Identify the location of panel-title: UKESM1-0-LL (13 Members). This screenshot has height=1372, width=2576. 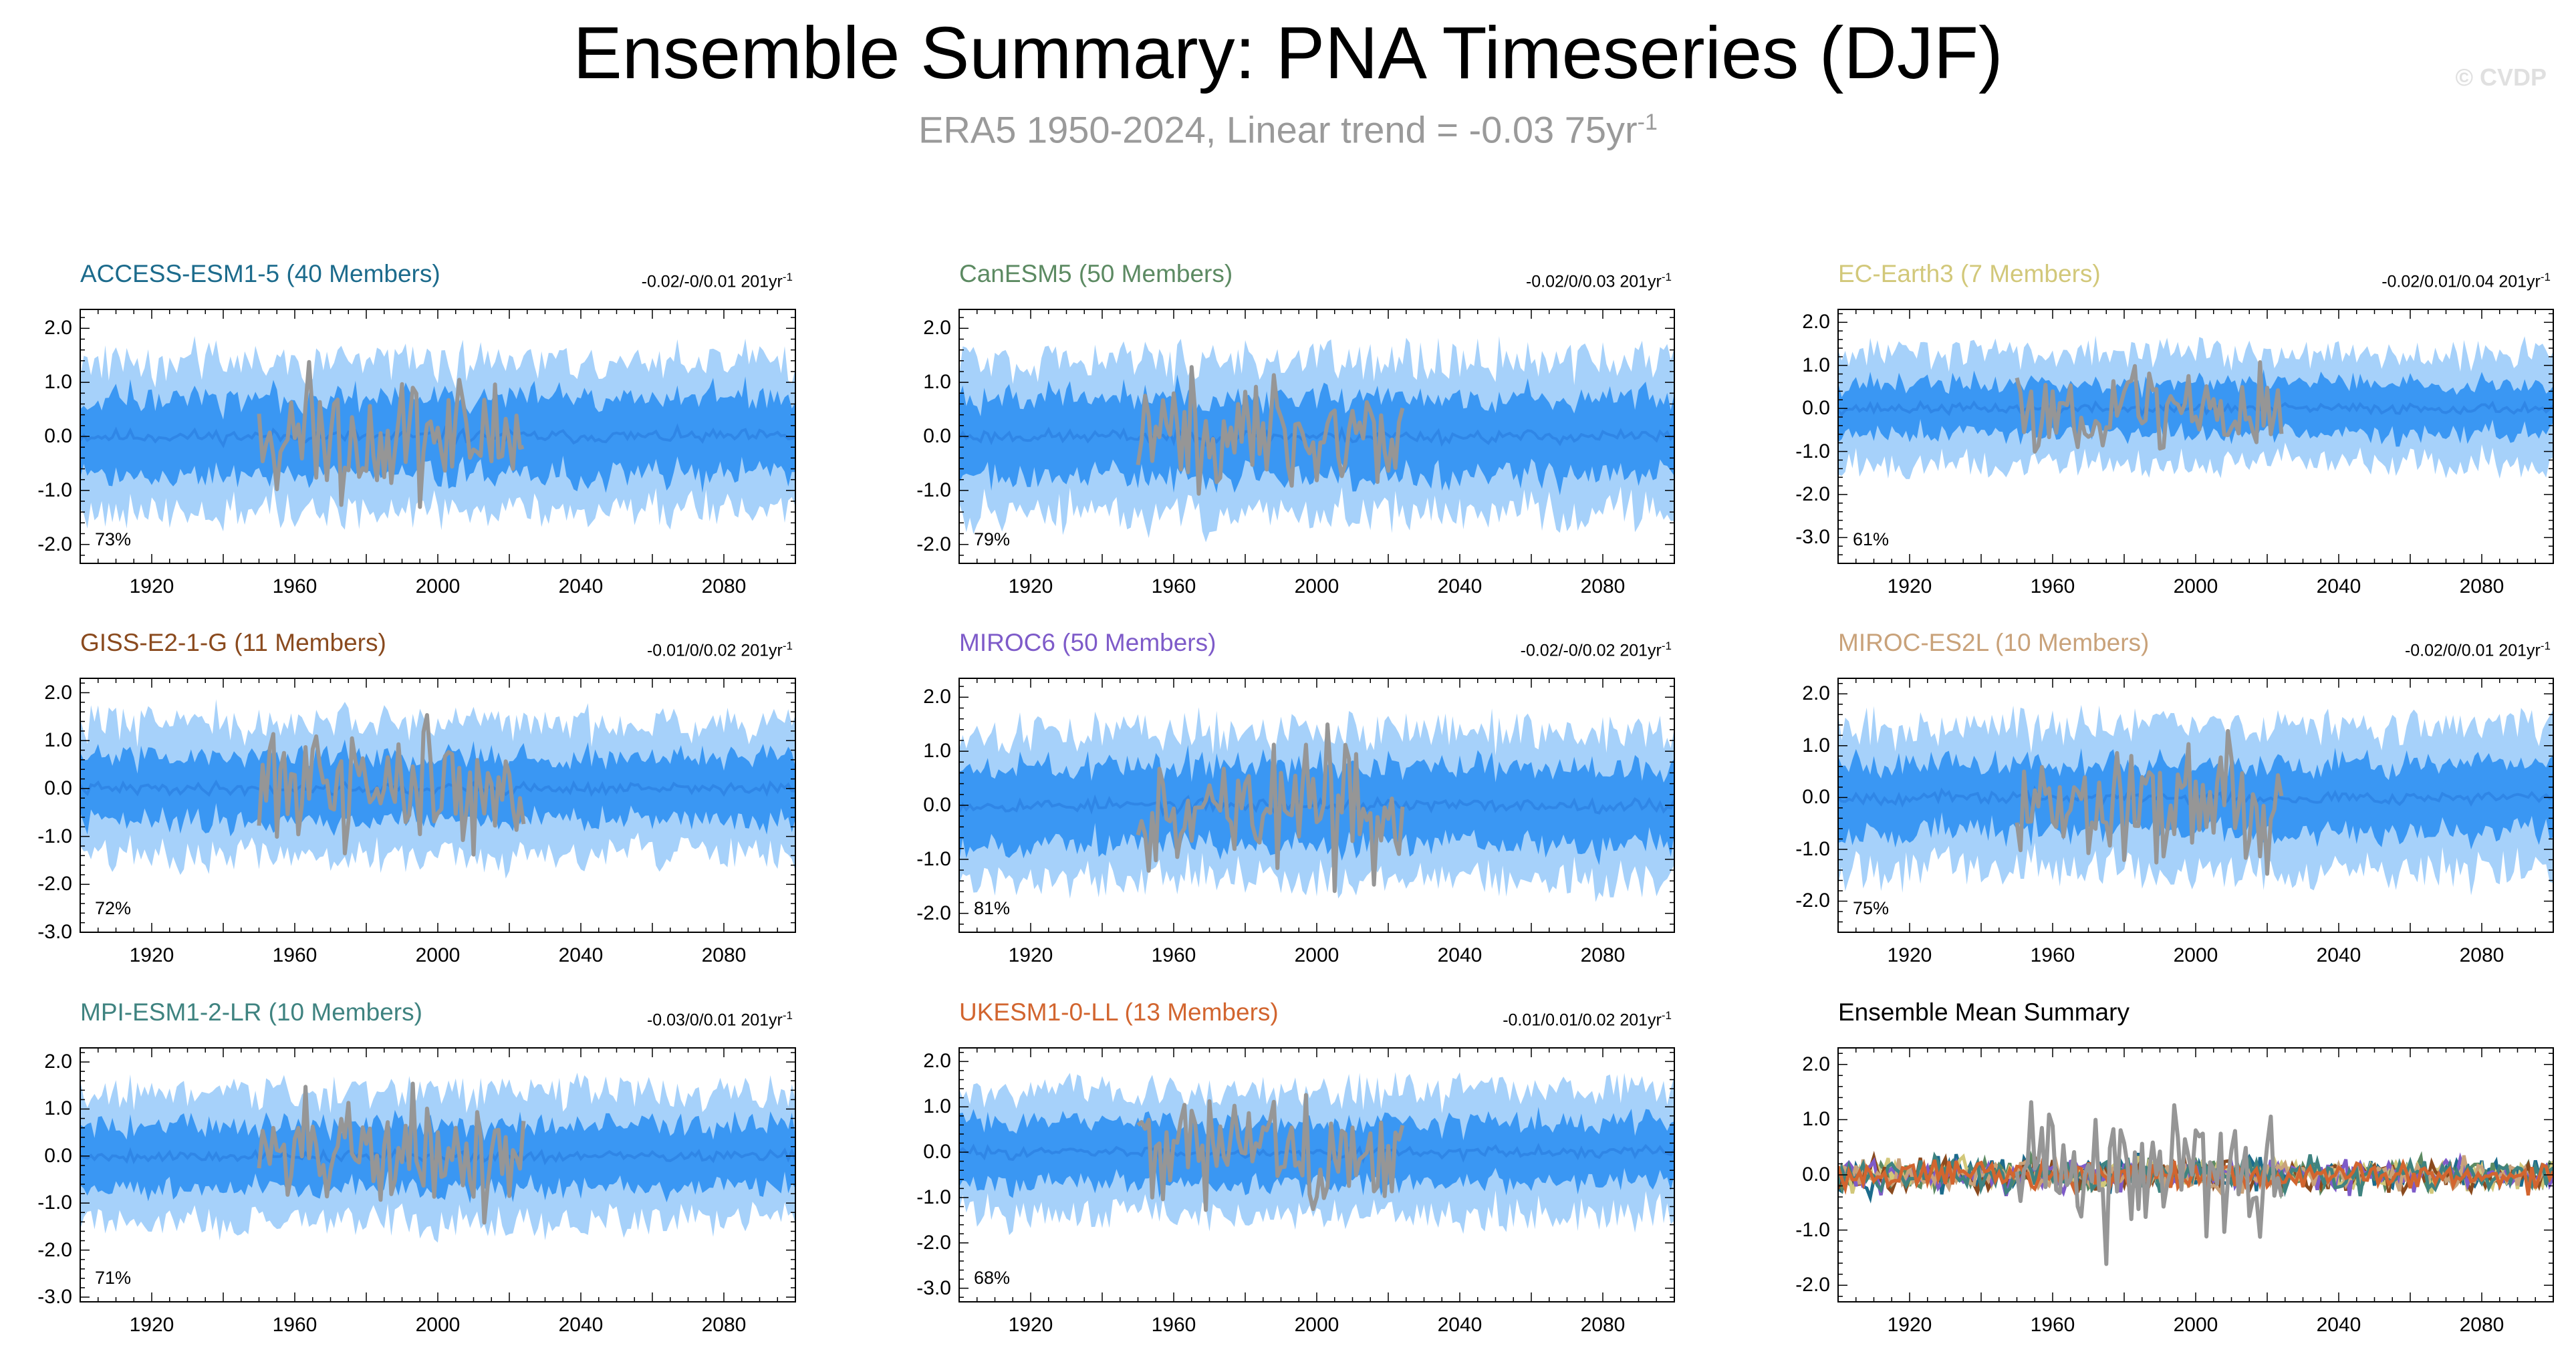
(1119, 1012).